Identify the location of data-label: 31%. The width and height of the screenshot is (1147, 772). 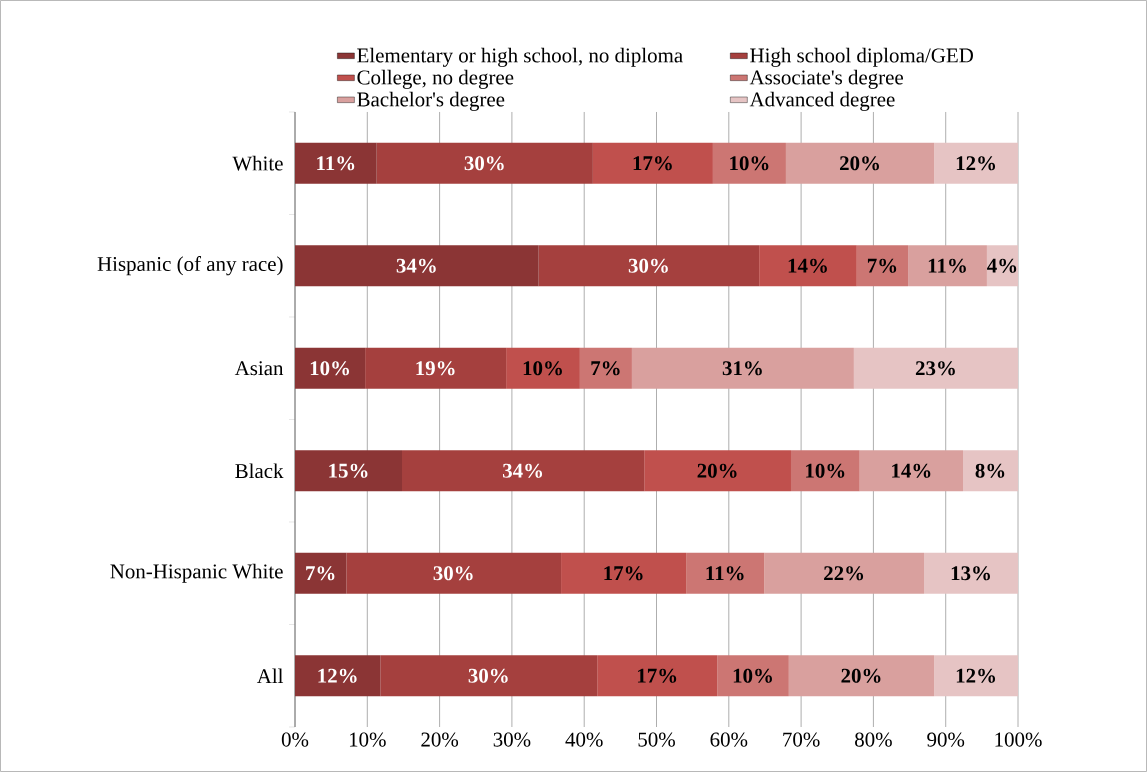
(742, 368).